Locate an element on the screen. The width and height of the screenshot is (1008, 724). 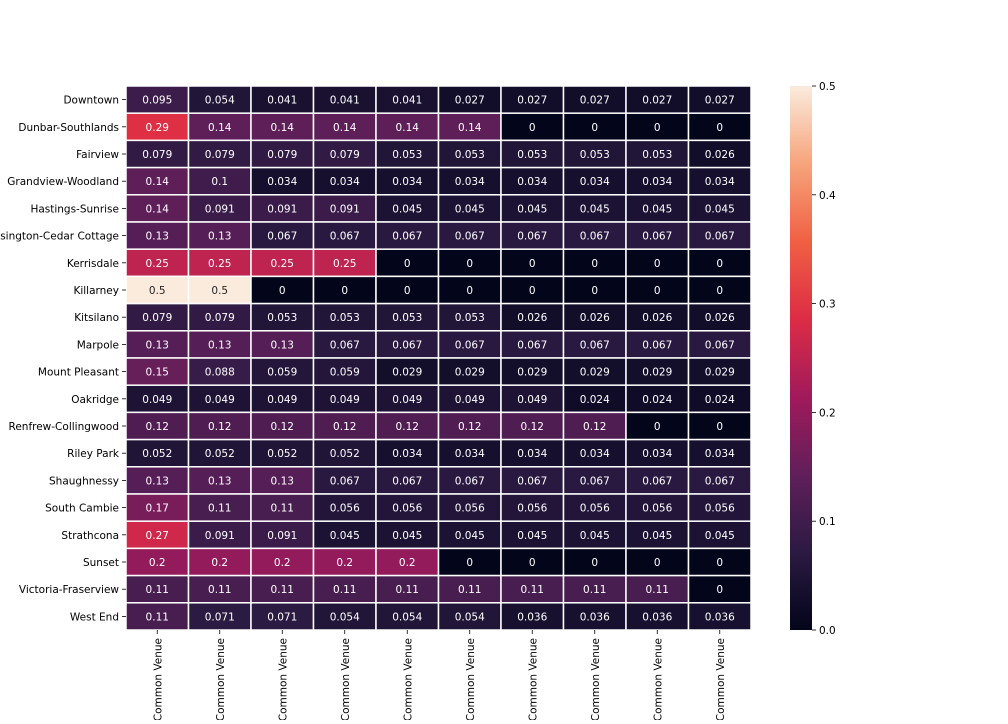
cell-value-label: 0.053 is located at coordinates (595, 155).